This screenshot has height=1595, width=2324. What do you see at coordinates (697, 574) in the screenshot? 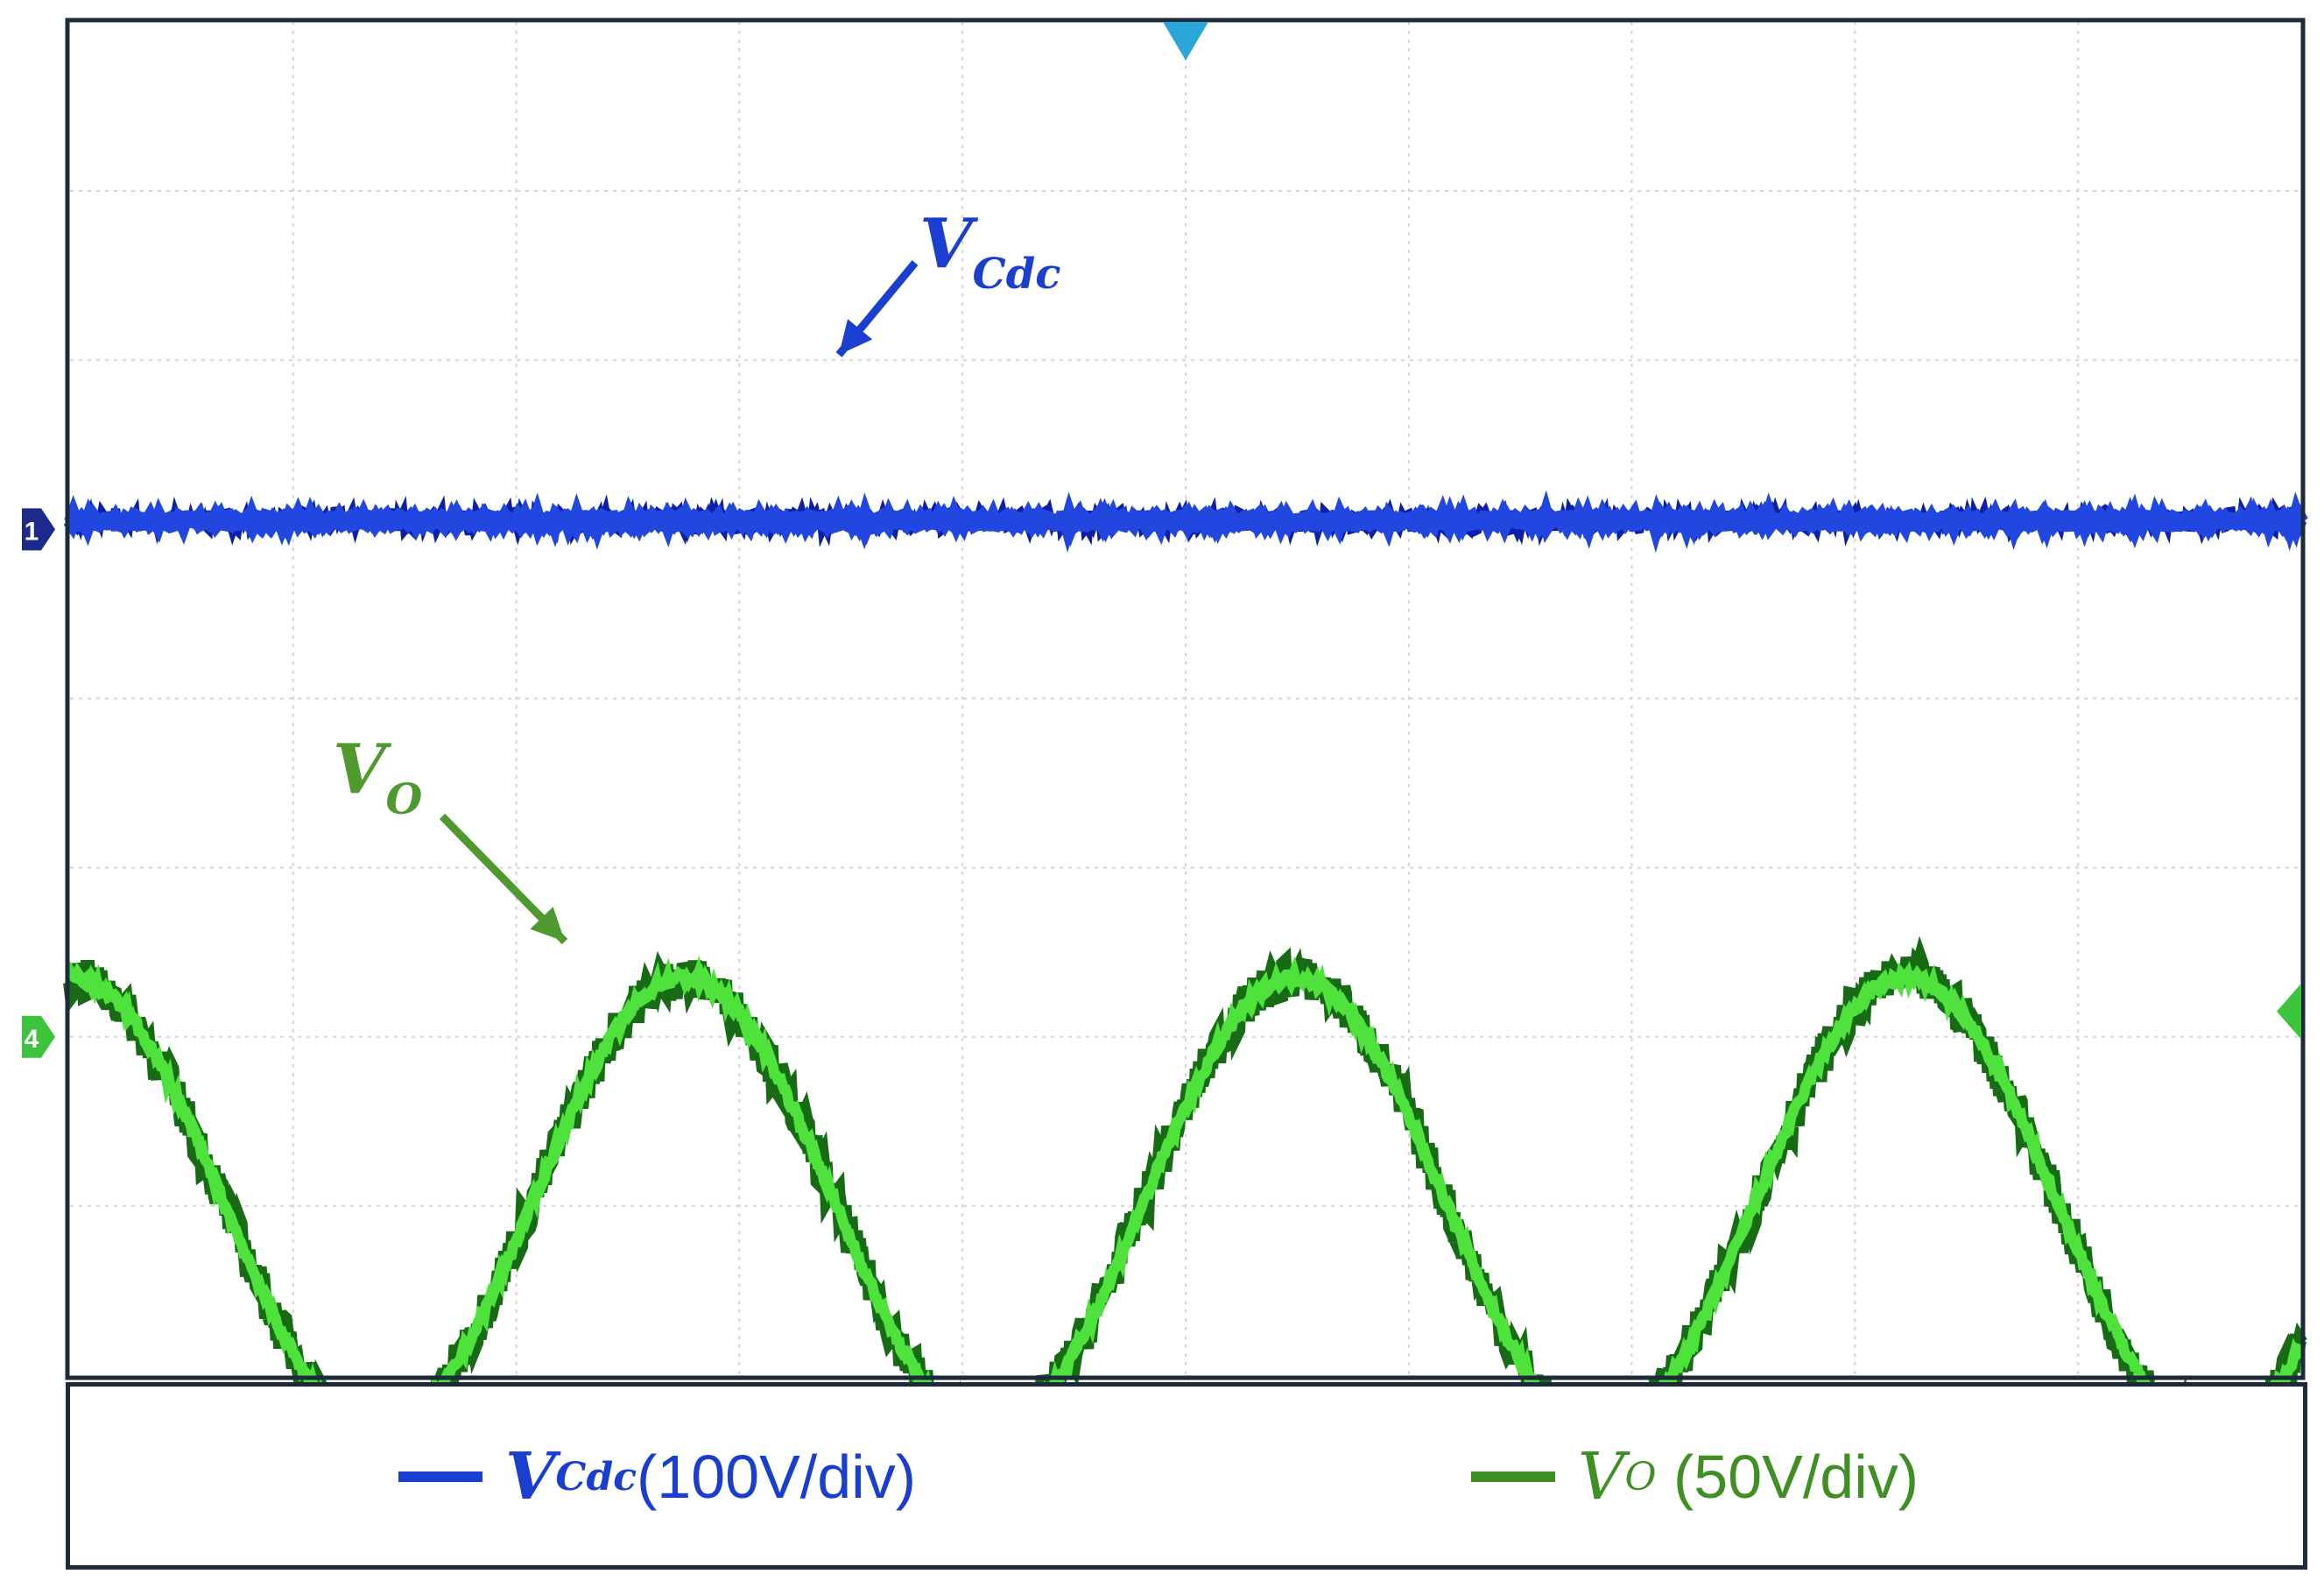
I see `annotations: VCdc VO` at bounding box center [697, 574].